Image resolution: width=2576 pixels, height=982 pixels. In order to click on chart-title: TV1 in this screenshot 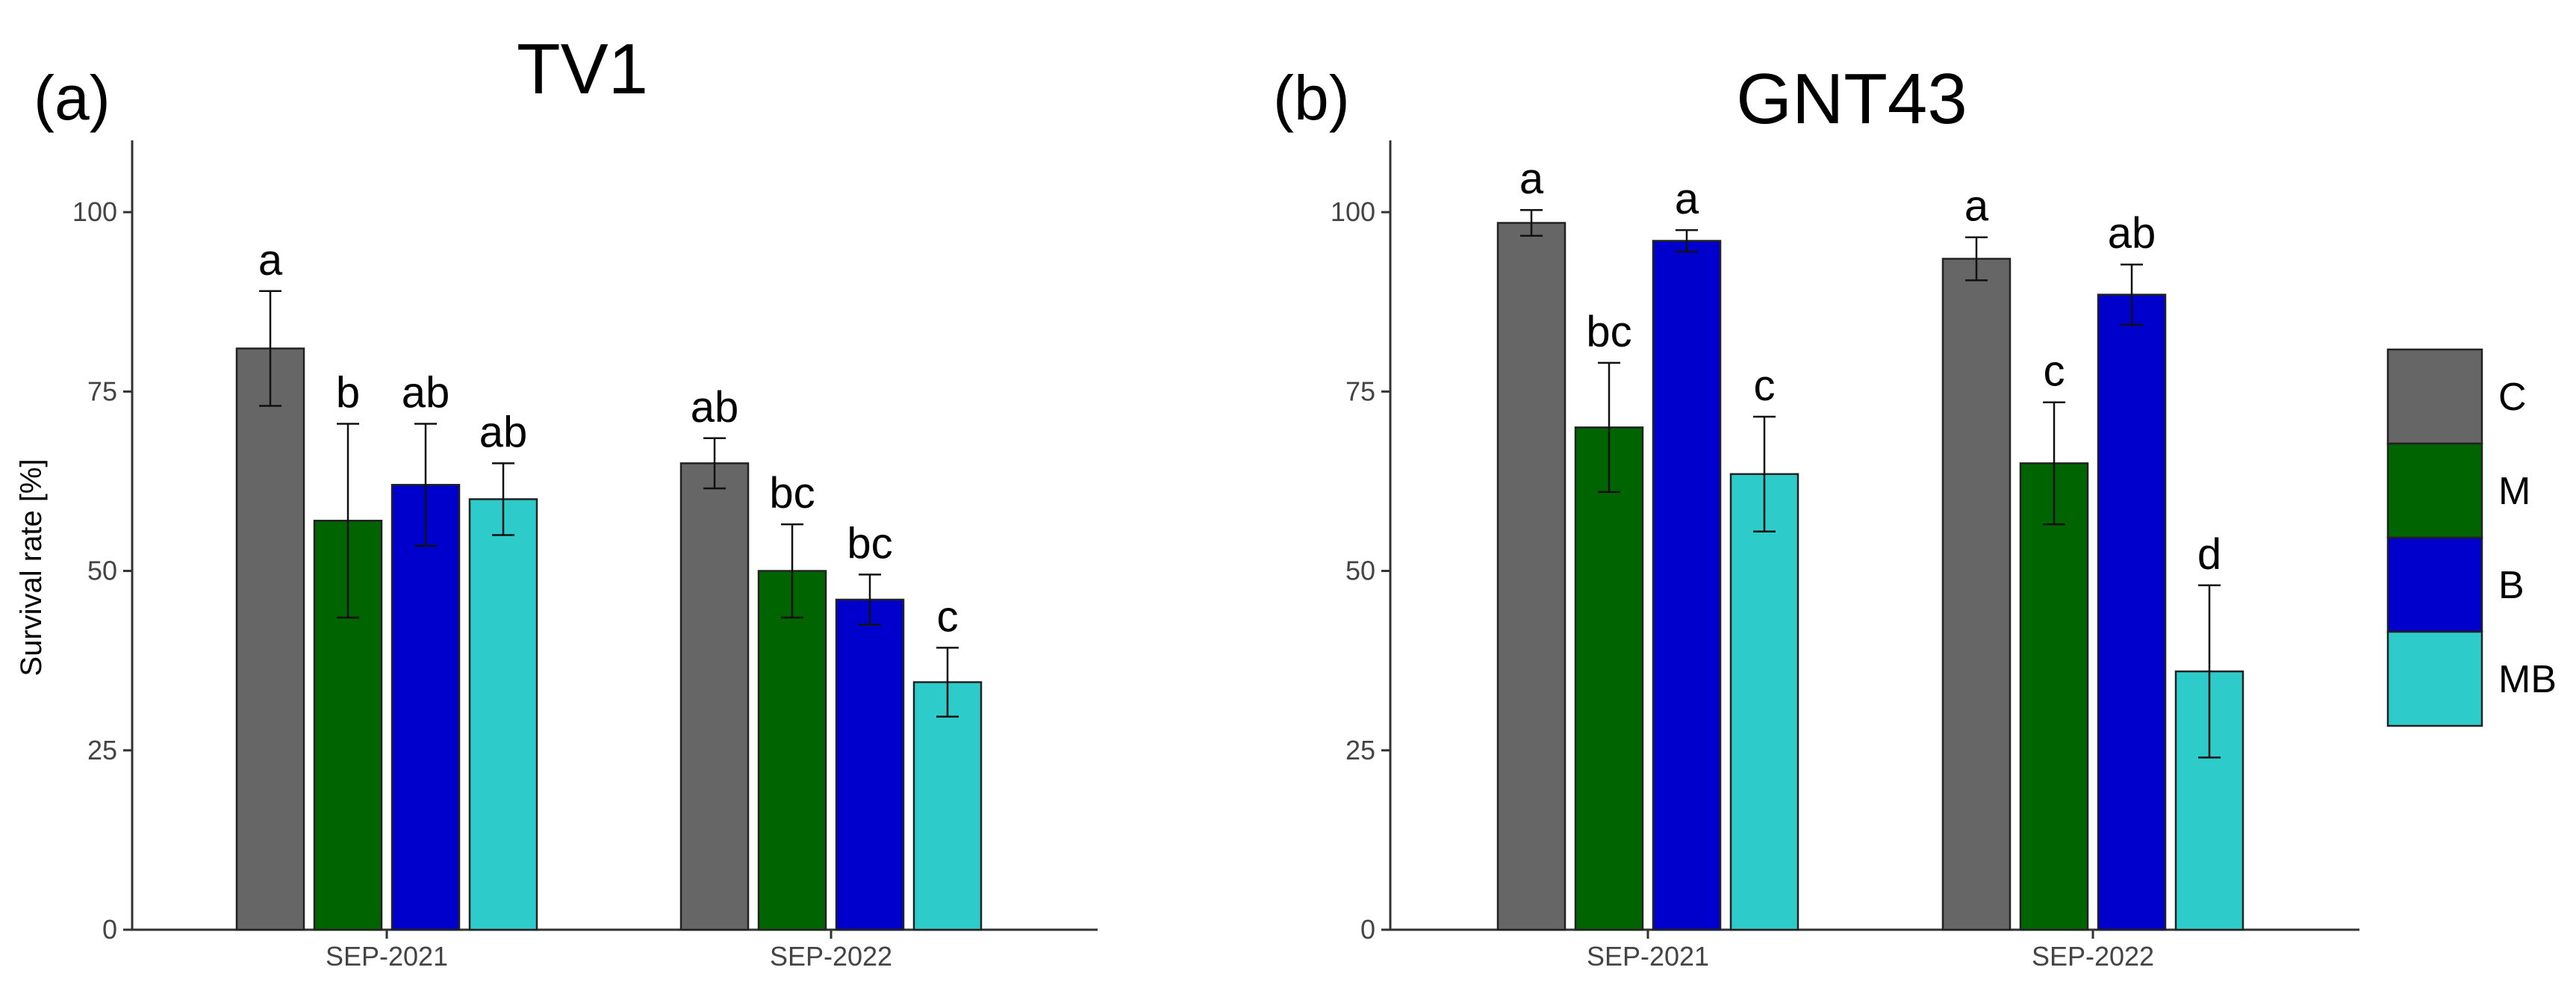, I will do `click(582, 69)`.